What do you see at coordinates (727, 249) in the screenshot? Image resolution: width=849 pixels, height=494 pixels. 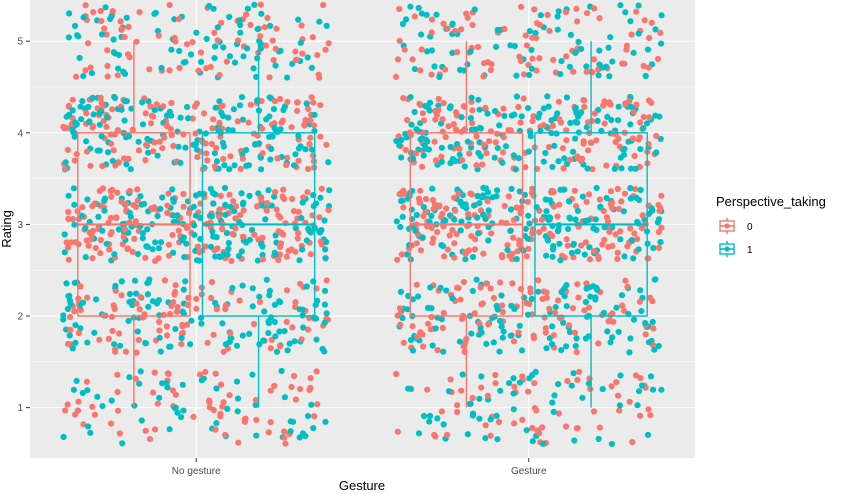 I see `legend-key-point` at bounding box center [727, 249].